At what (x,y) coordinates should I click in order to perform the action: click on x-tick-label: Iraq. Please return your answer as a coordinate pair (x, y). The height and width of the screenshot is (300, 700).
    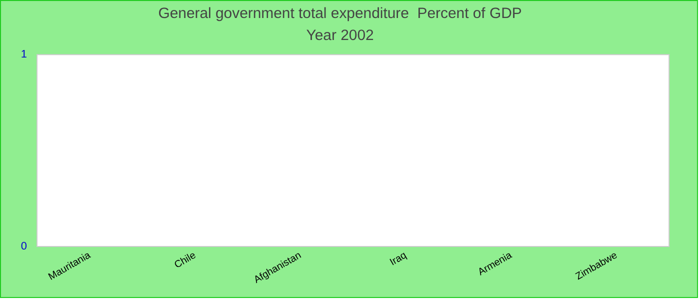
    Looking at the image, I should click on (398, 259).